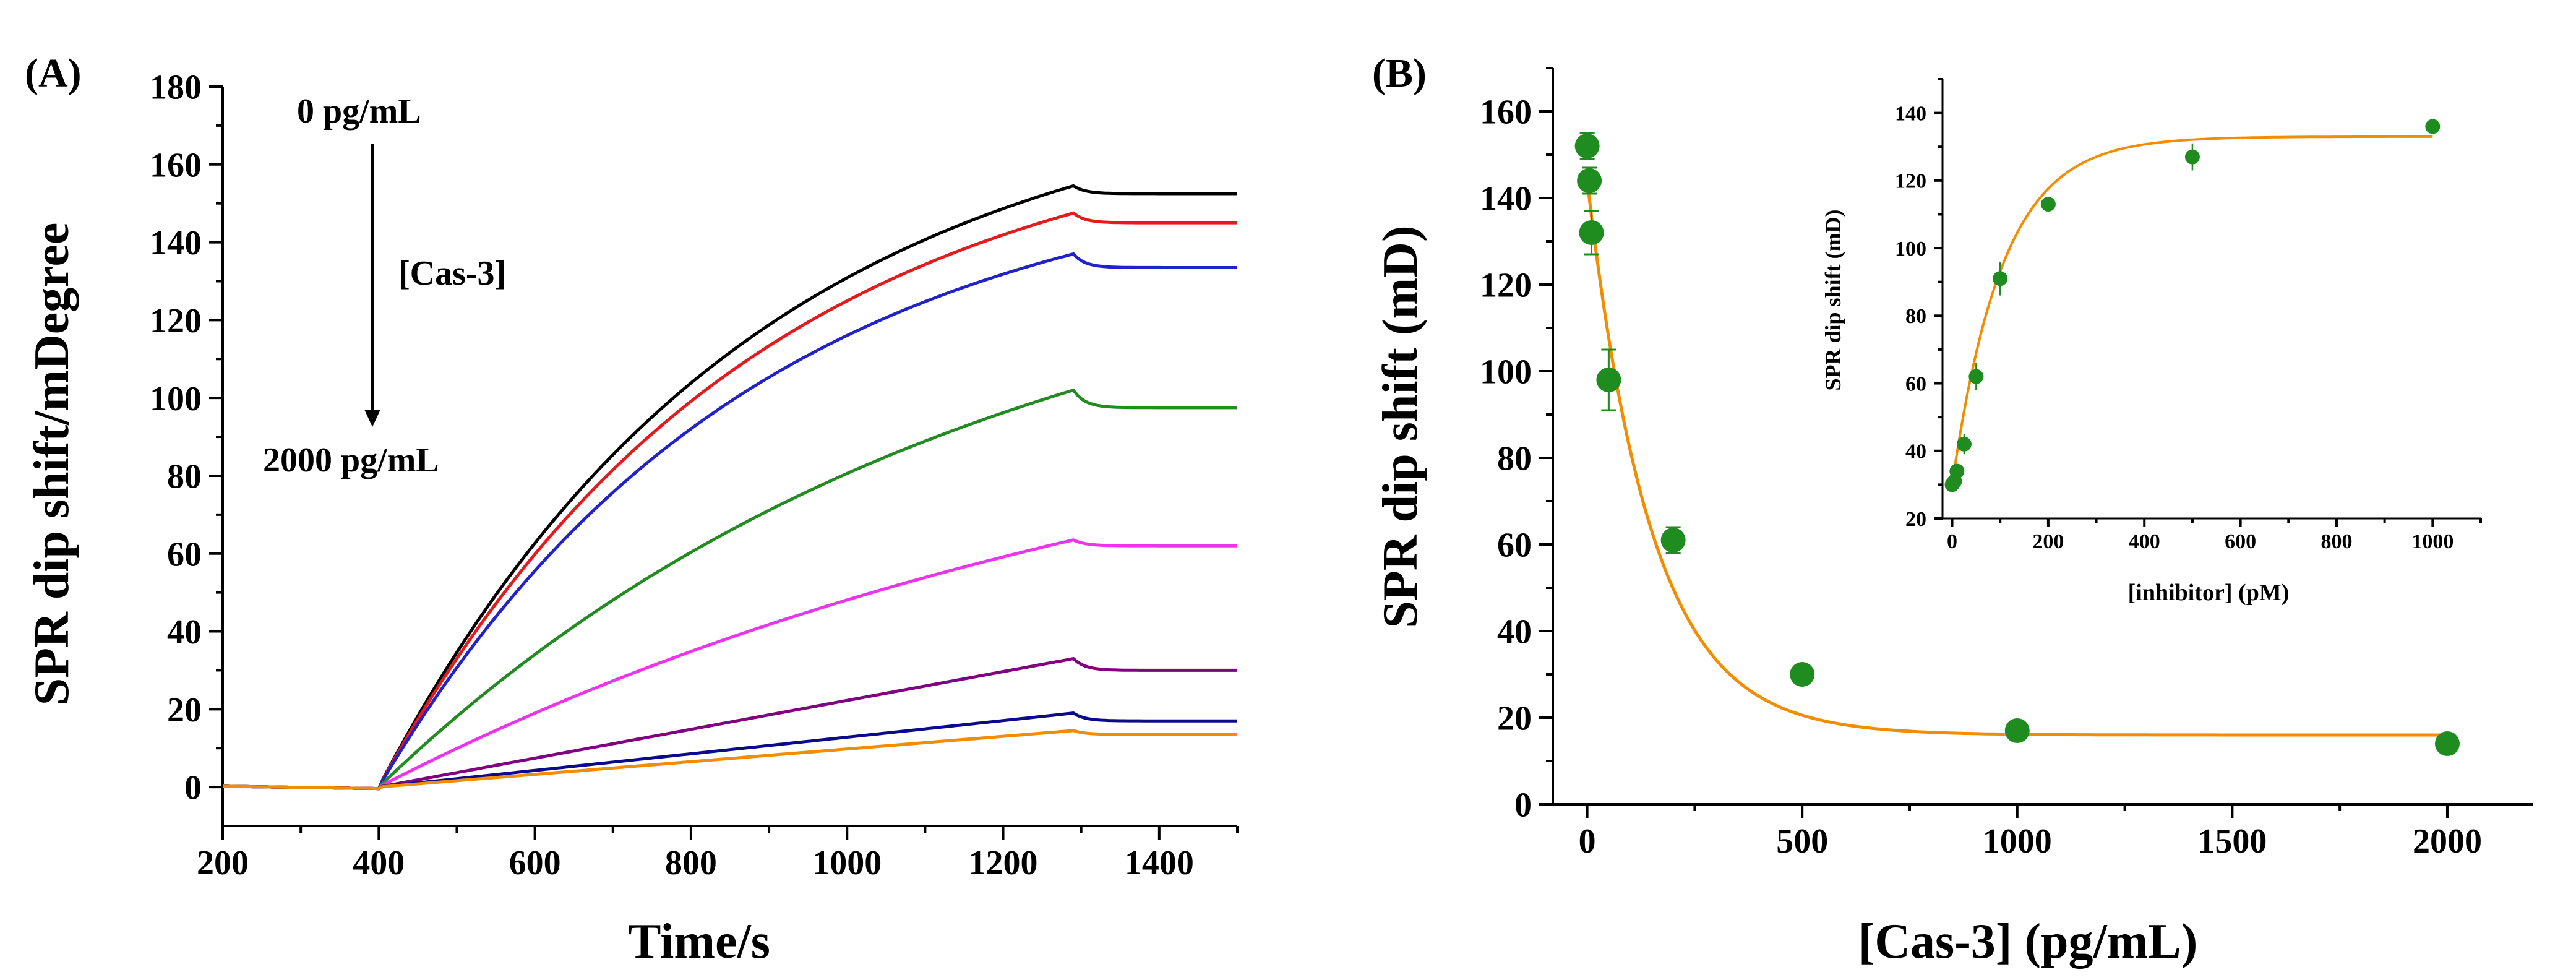 This screenshot has width=2576, height=980. What do you see at coordinates (1004, 863) in the screenshot?
I see `x-tick-label: 1200` at bounding box center [1004, 863].